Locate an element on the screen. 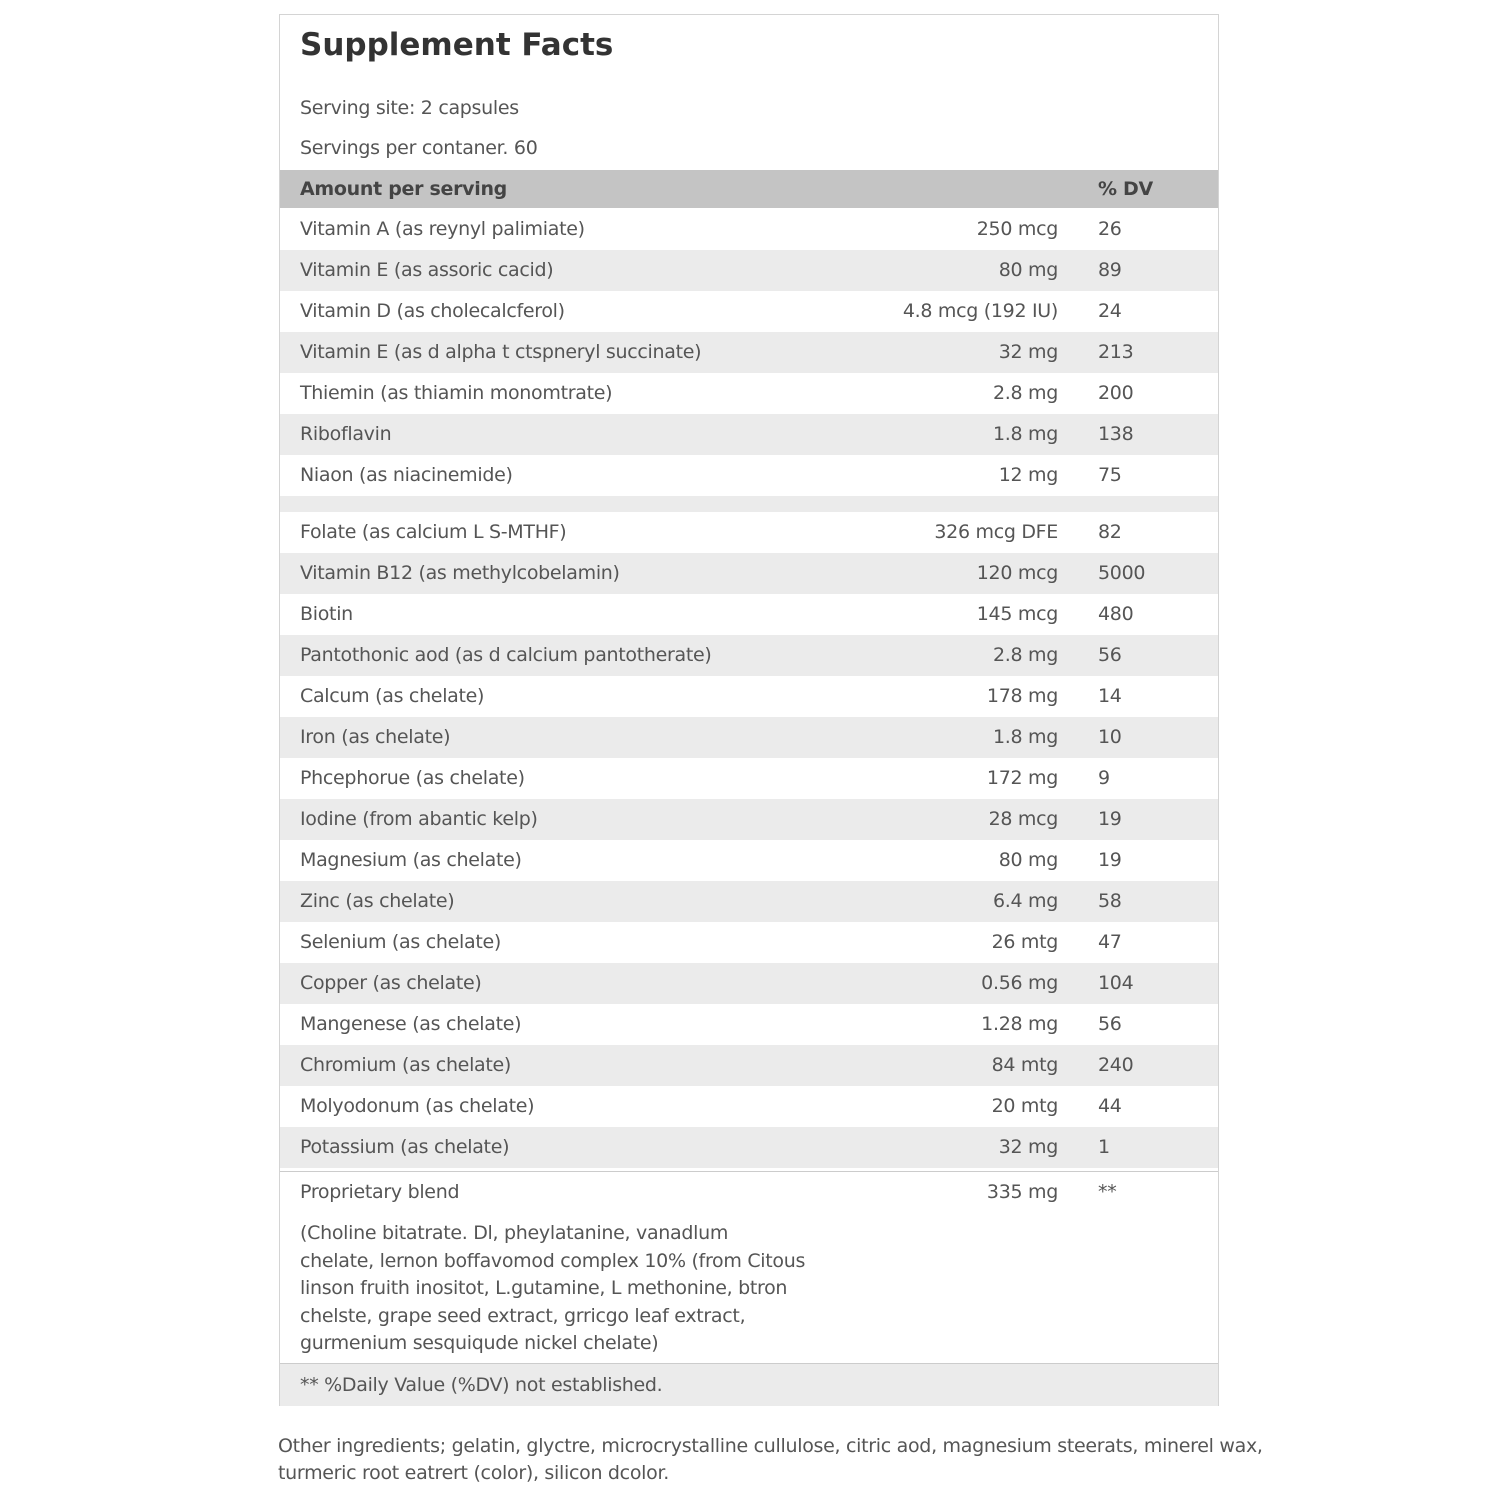 Image resolution: width=1500 pixels, height=1500 pixels. daily-value: 26 is located at coordinates (1110, 229).